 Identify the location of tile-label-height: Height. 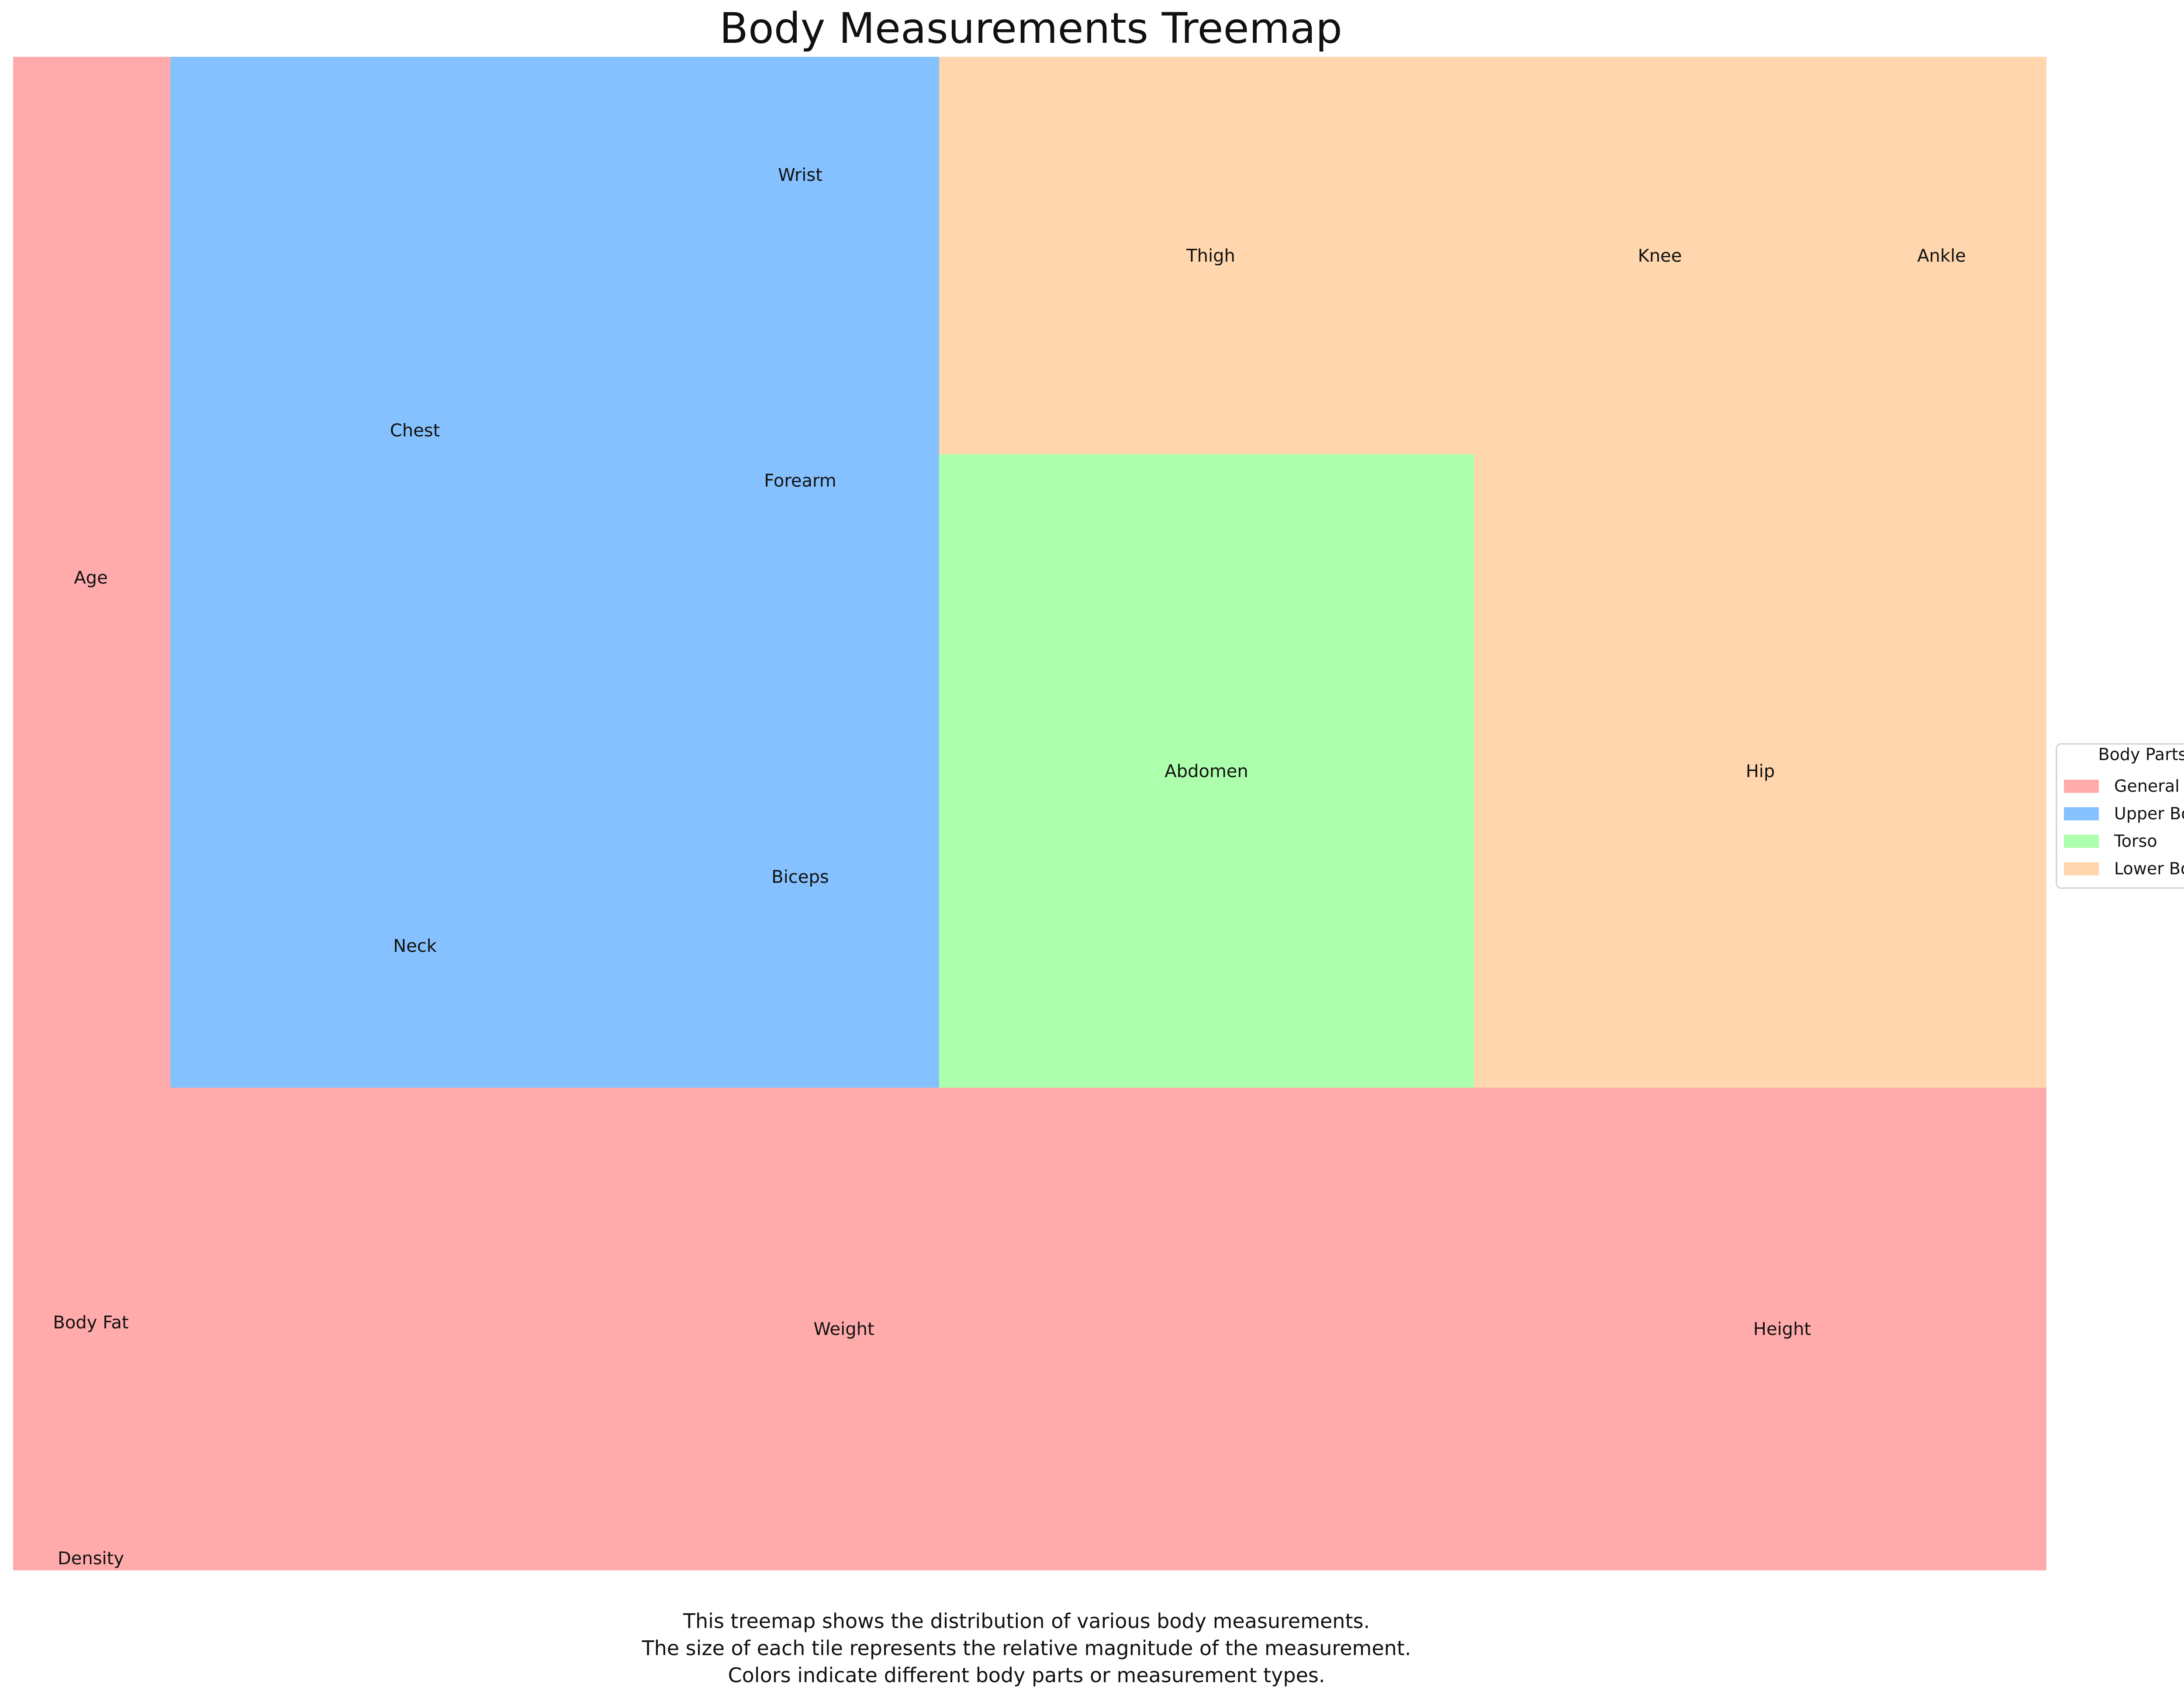
(1782, 1329).